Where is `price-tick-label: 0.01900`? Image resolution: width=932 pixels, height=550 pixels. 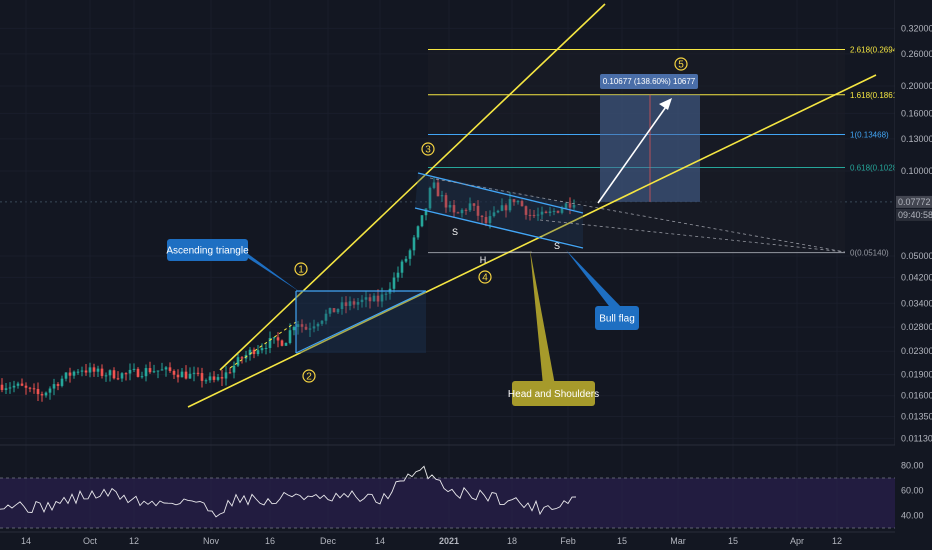
price-tick-label: 0.01900 is located at coordinates (916, 375).